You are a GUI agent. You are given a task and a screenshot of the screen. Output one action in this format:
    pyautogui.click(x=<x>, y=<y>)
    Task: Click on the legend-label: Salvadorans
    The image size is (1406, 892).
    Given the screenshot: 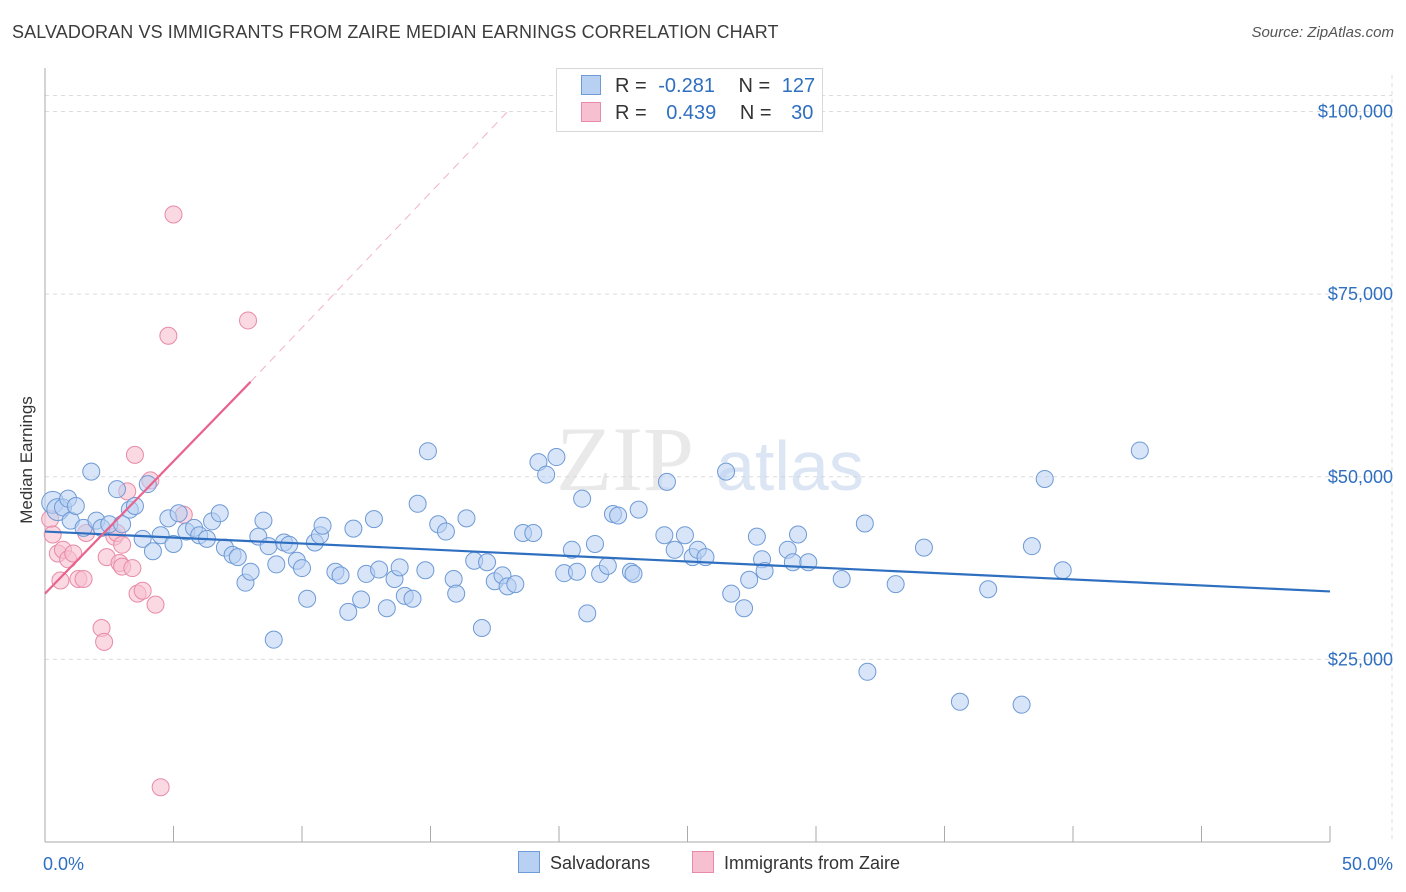 What is the action you would take?
    pyautogui.click(x=600, y=863)
    